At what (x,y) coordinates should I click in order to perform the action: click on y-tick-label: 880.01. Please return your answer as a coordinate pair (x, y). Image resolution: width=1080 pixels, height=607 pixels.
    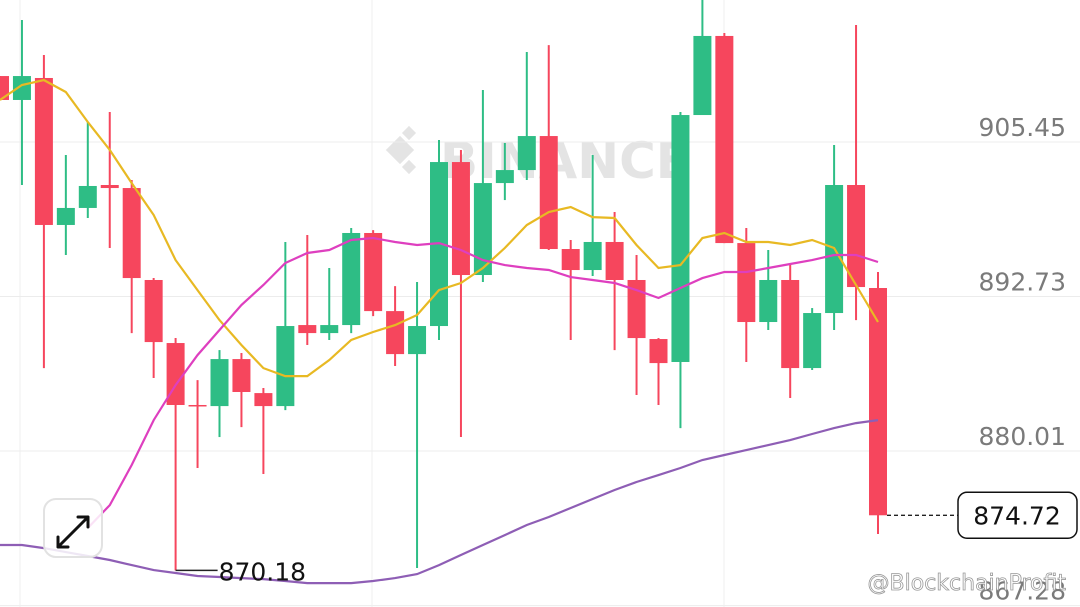
    Looking at the image, I should click on (1022, 436).